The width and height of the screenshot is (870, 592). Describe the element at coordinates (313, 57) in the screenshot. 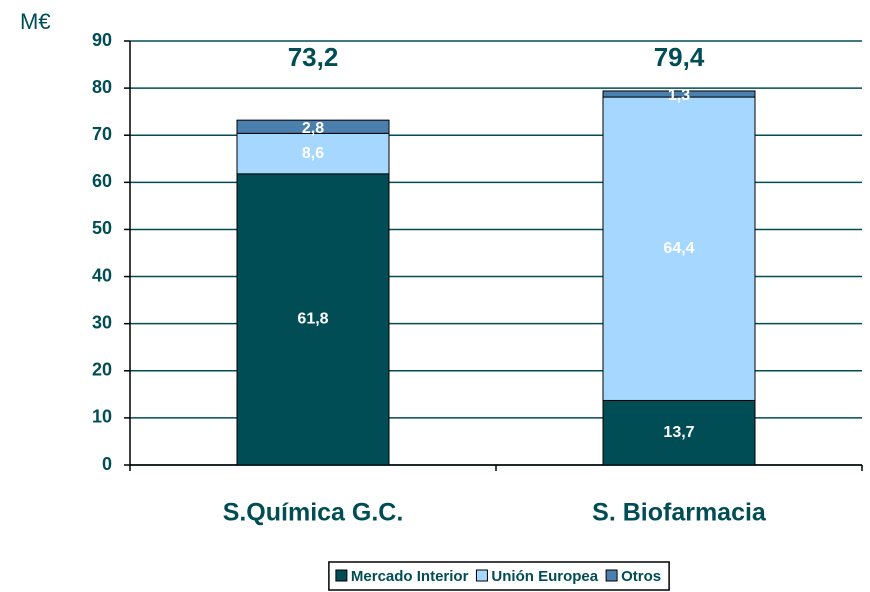

I see `total-label: 73,2` at that location.